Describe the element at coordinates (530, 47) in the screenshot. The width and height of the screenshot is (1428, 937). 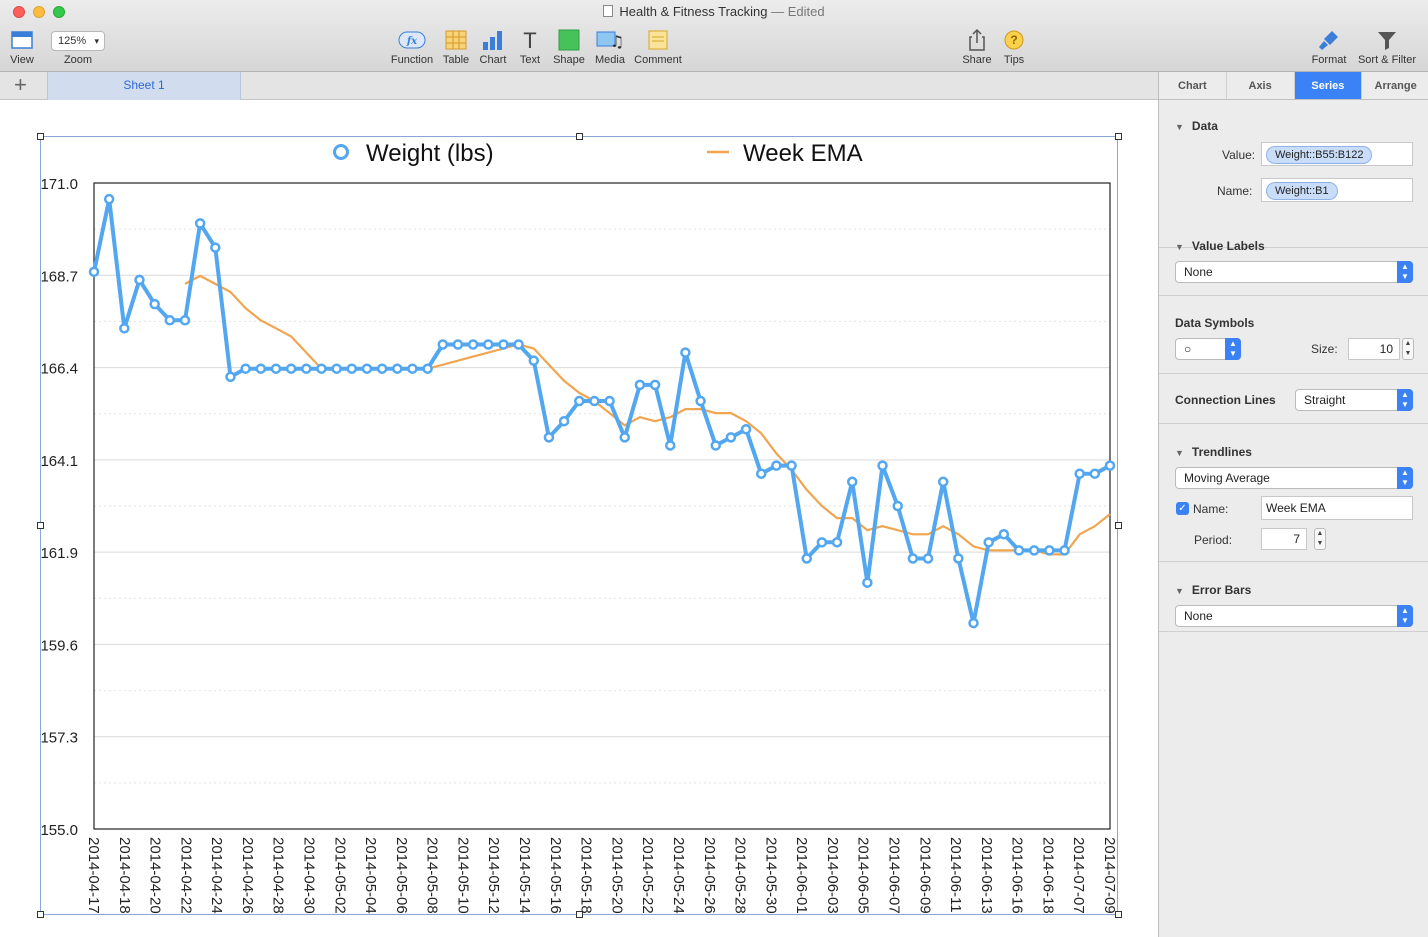
I see `text-button: T Text` at that location.